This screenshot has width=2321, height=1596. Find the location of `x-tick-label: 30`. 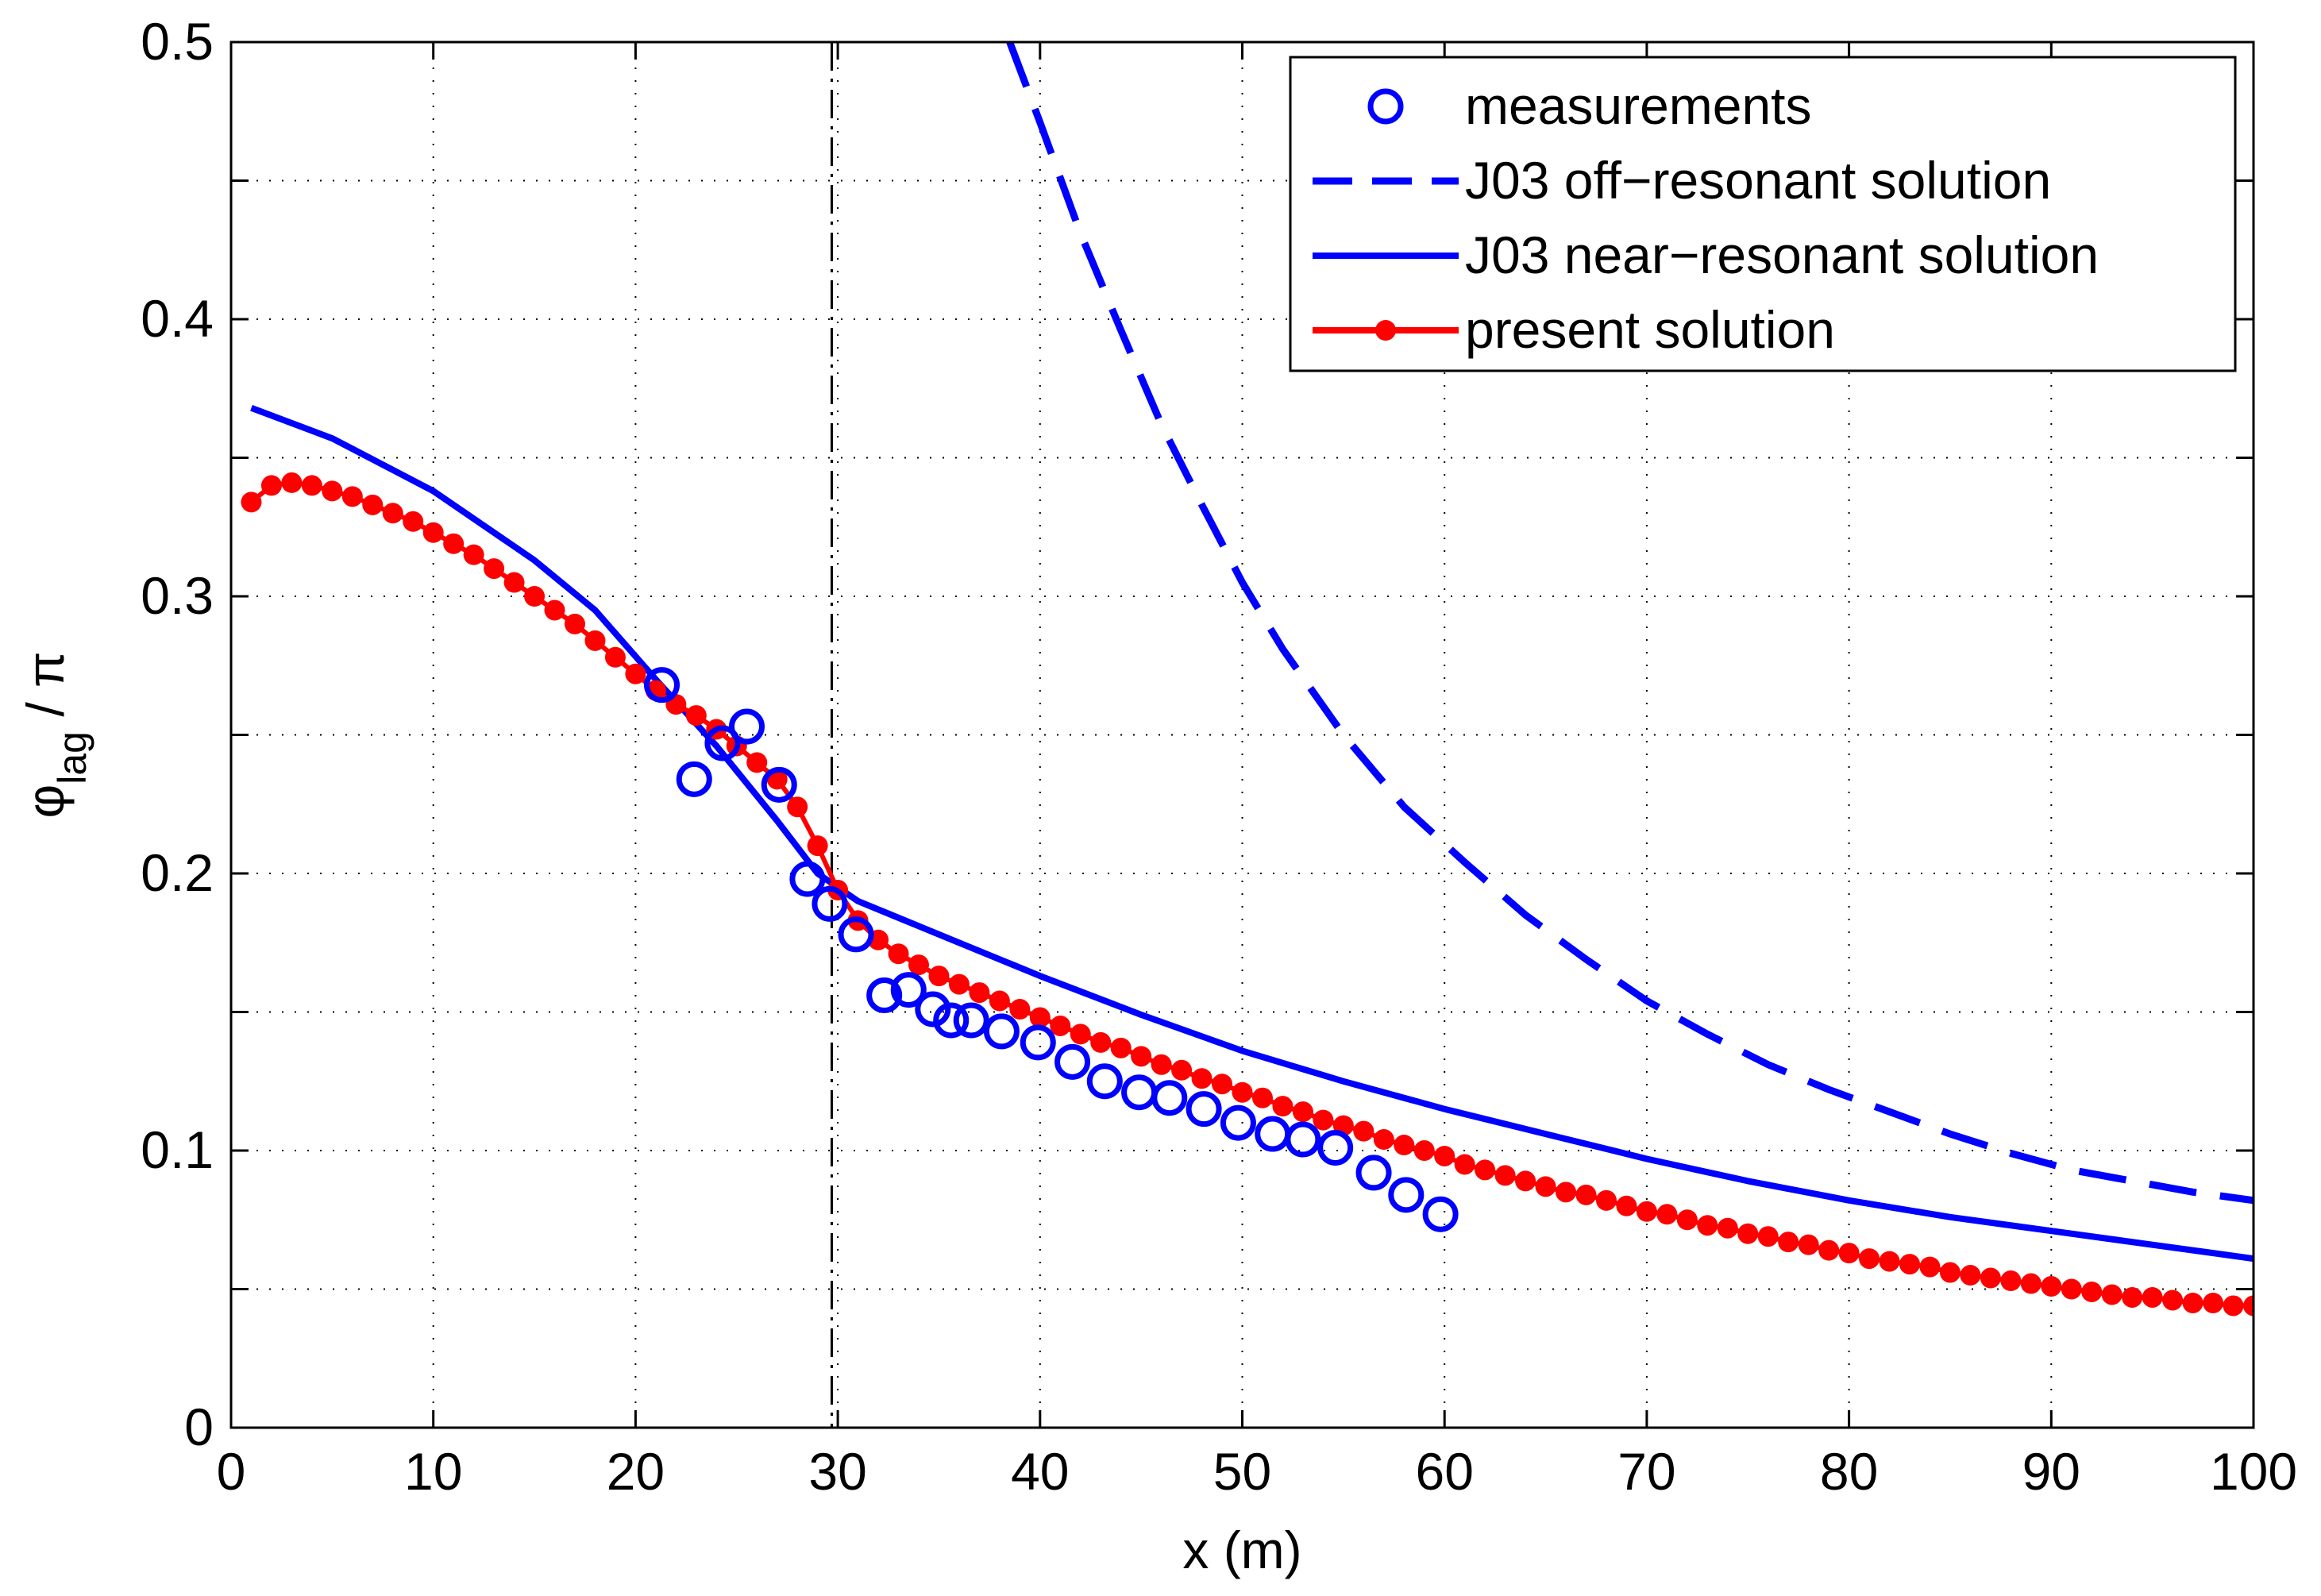

x-tick-label: 30 is located at coordinates (837, 1471).